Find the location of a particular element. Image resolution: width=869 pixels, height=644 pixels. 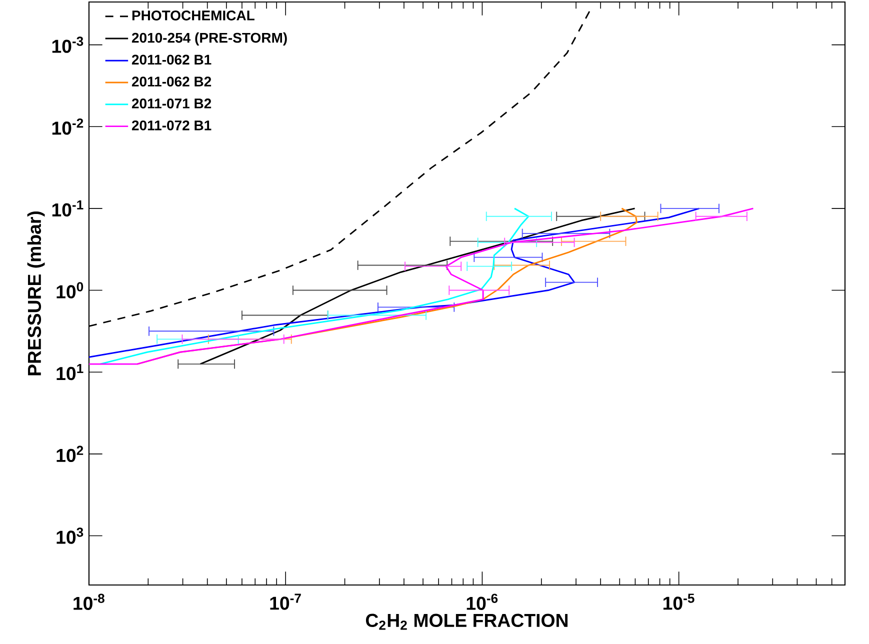

x-tick-label: 10$^{-6}$ is located at coordinates (482, 602).